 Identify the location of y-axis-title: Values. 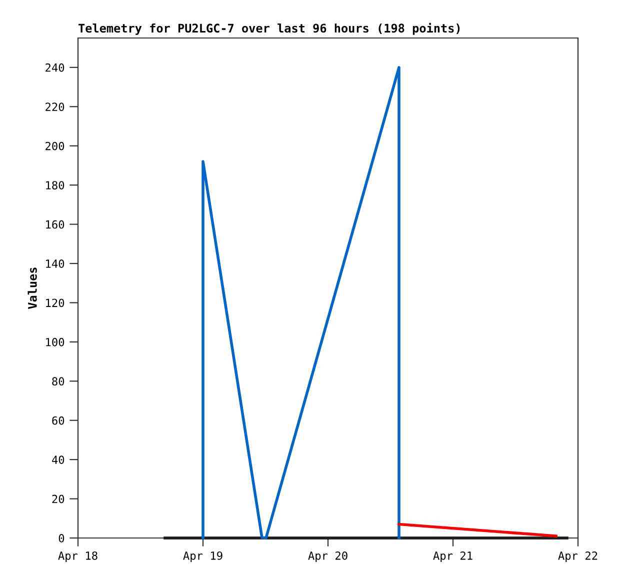
(32, 288).